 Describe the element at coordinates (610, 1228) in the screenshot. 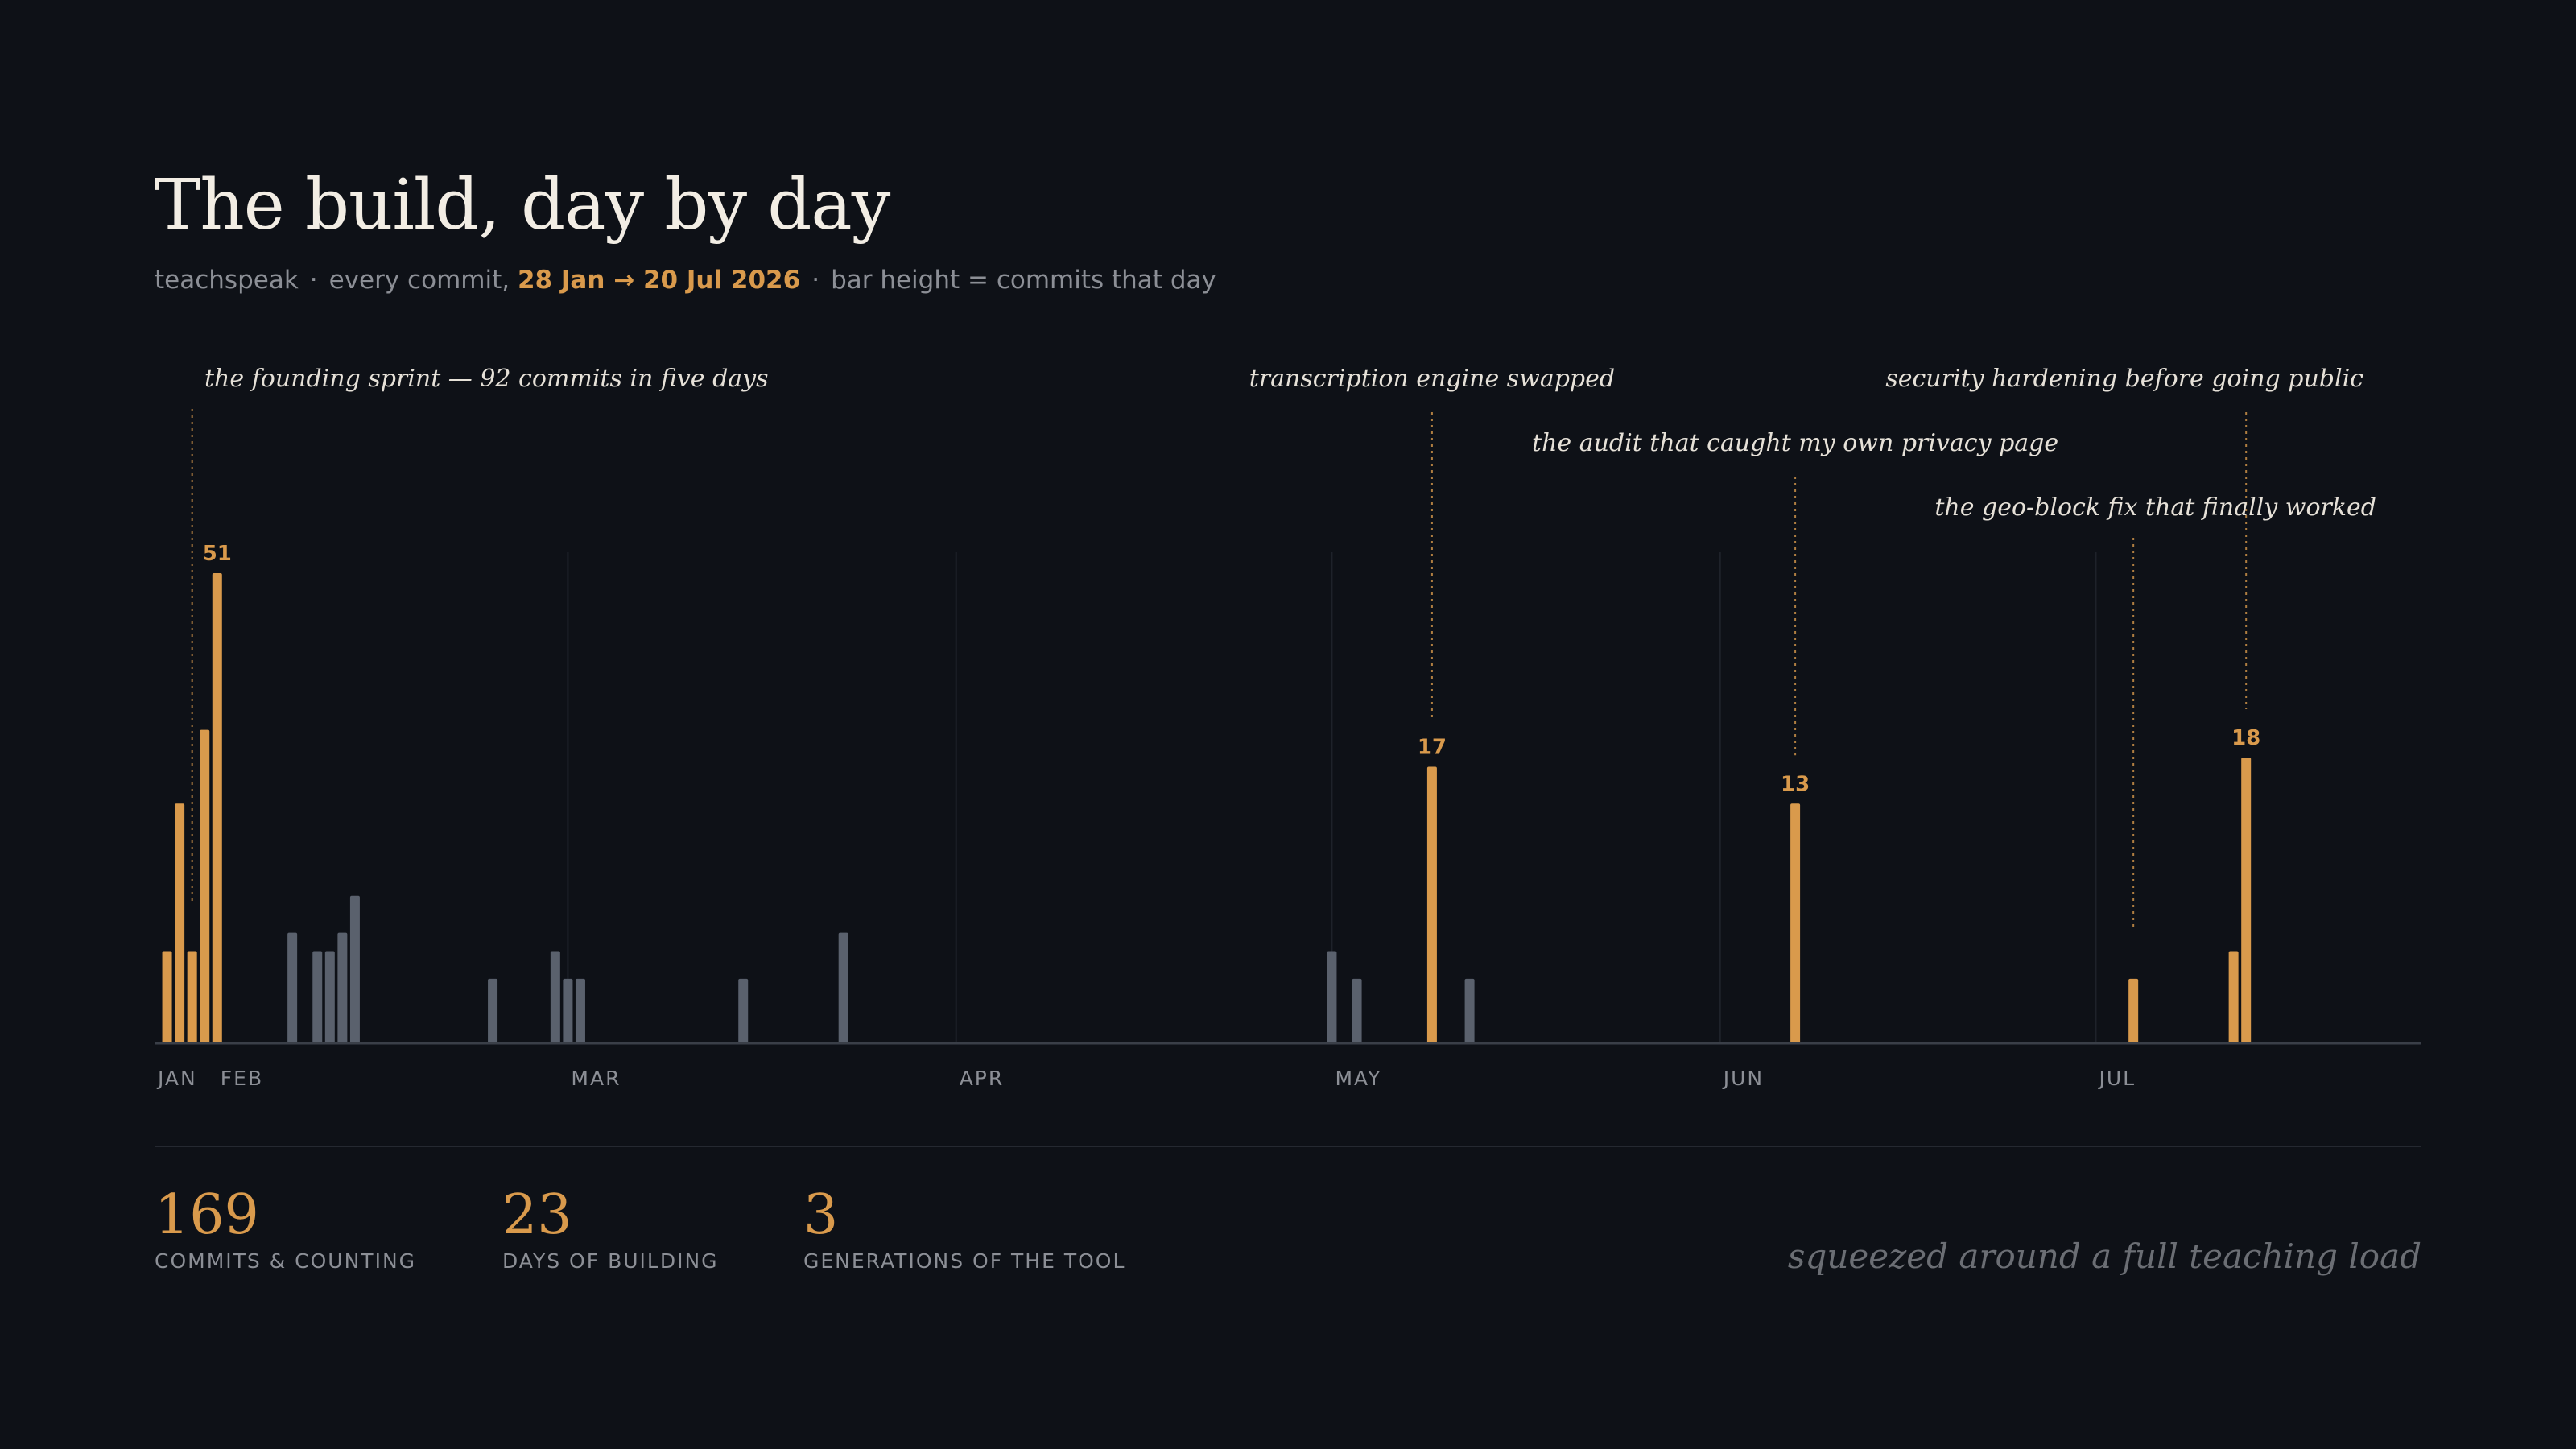

I see `stat-days: 23 DAYS OF BUILDING` at that location.